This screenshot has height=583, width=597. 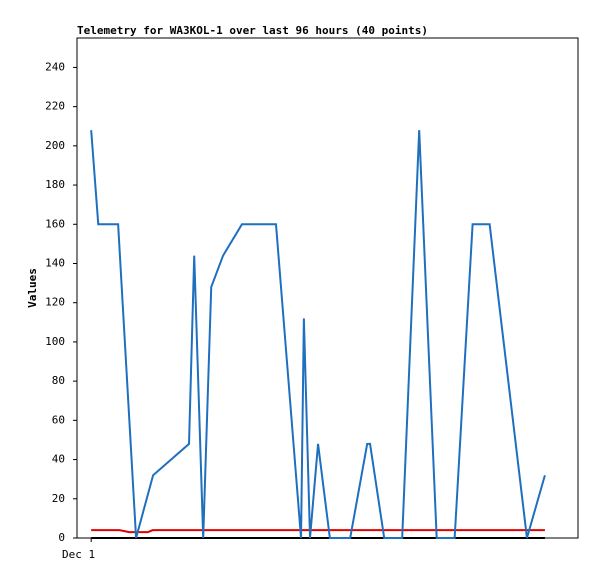 I want to click on y-tick-label: 240, so click(x=55, y=66).